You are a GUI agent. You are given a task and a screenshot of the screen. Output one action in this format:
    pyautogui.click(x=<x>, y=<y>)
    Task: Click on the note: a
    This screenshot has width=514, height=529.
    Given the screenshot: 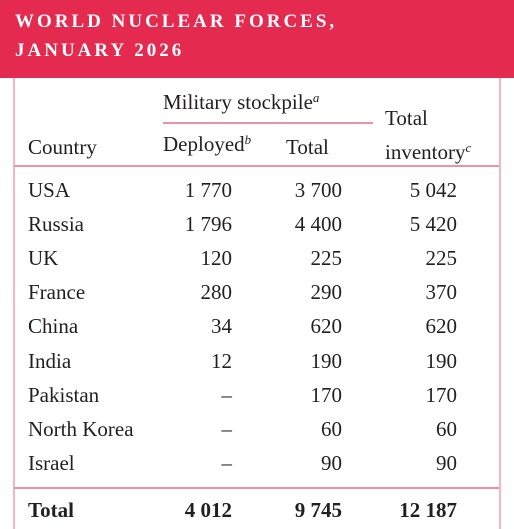 What is the action you would take?
    pyautogui.click(x=316, y=97)
    